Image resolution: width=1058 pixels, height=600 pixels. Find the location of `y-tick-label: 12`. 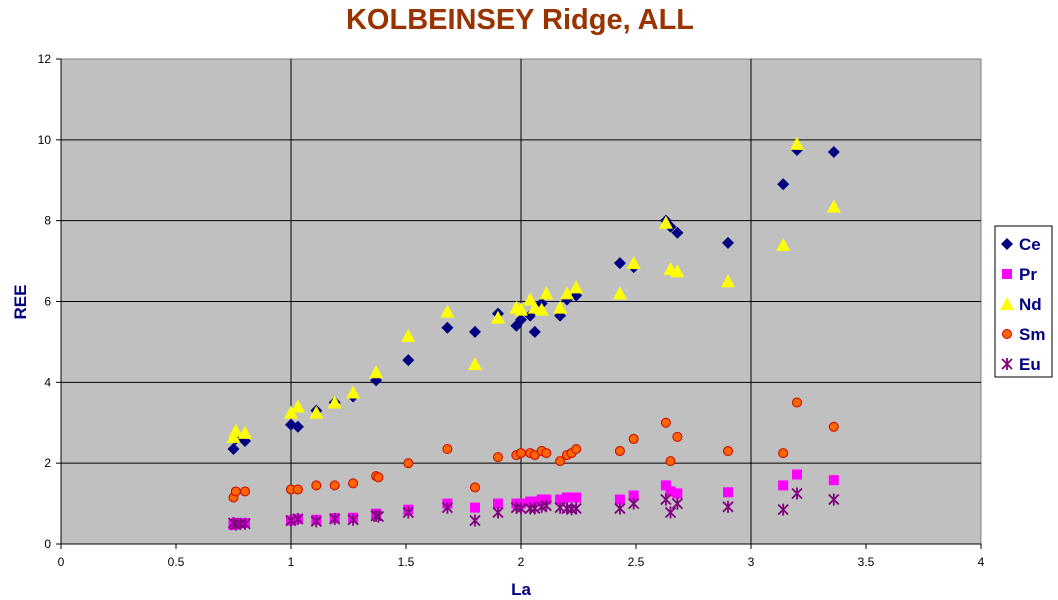

y-tick-label: 12 is located at coordinates (45, 59).